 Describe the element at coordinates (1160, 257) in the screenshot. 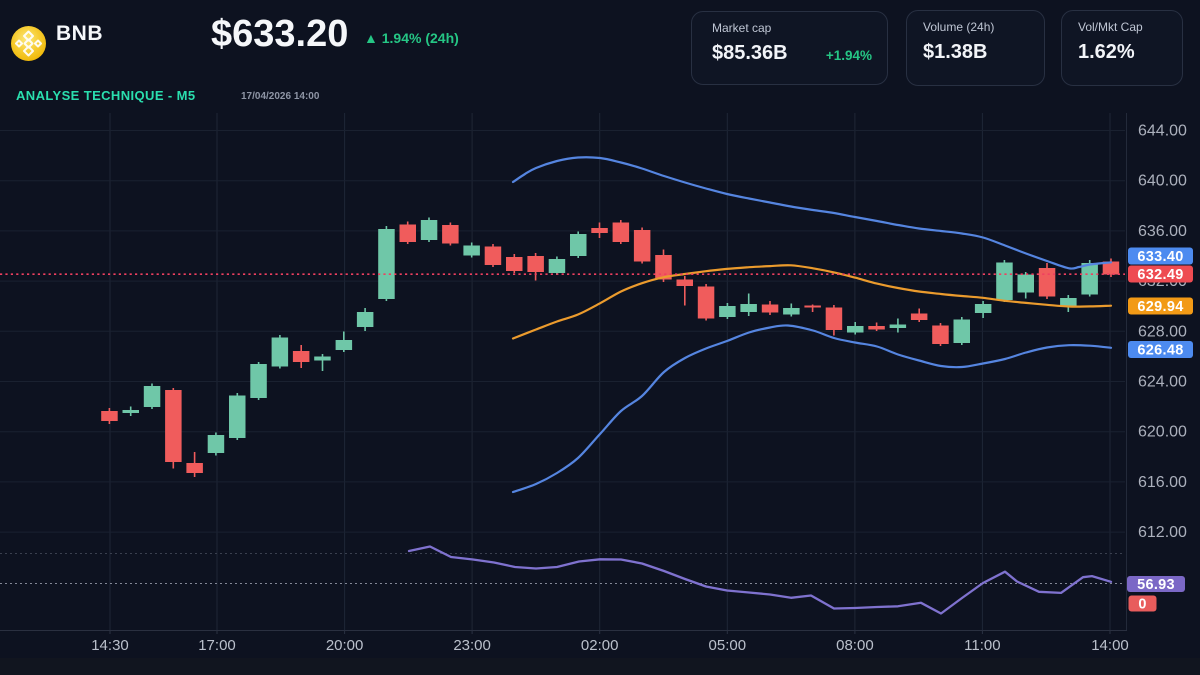

I see `svg-text: 633.40` at that location.